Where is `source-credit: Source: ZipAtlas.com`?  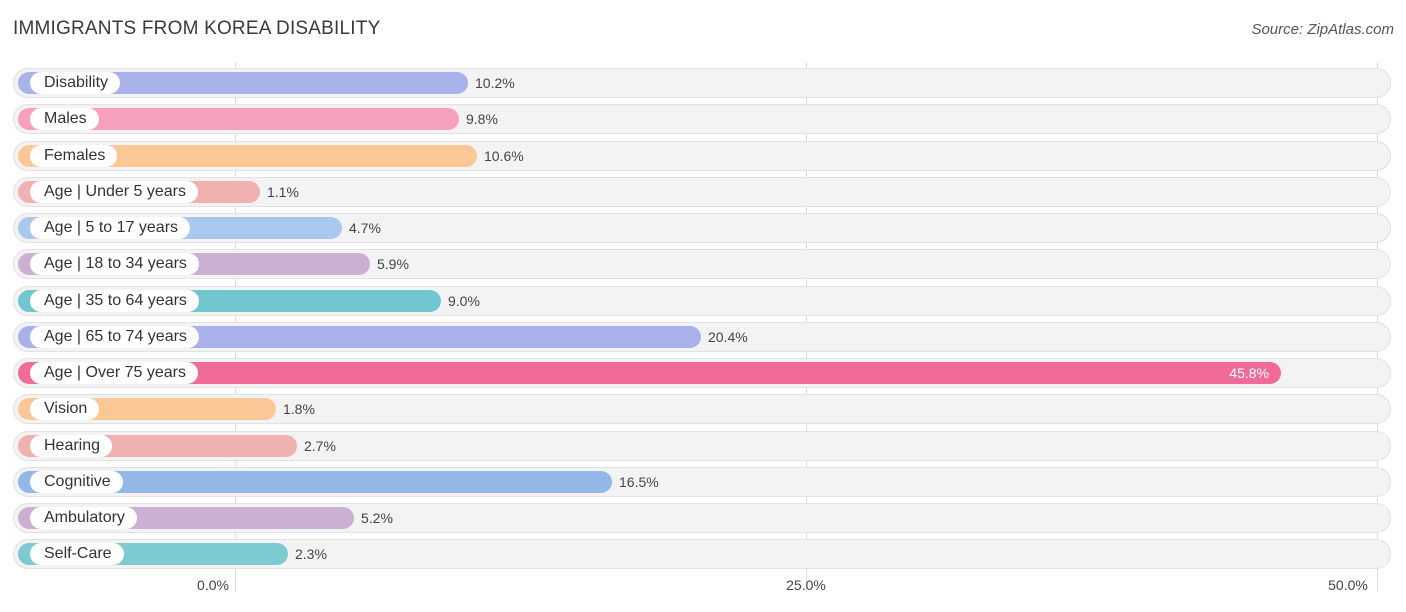
source-credit: Source: ZipAtlas.com is located at coordinates (1322, 29).